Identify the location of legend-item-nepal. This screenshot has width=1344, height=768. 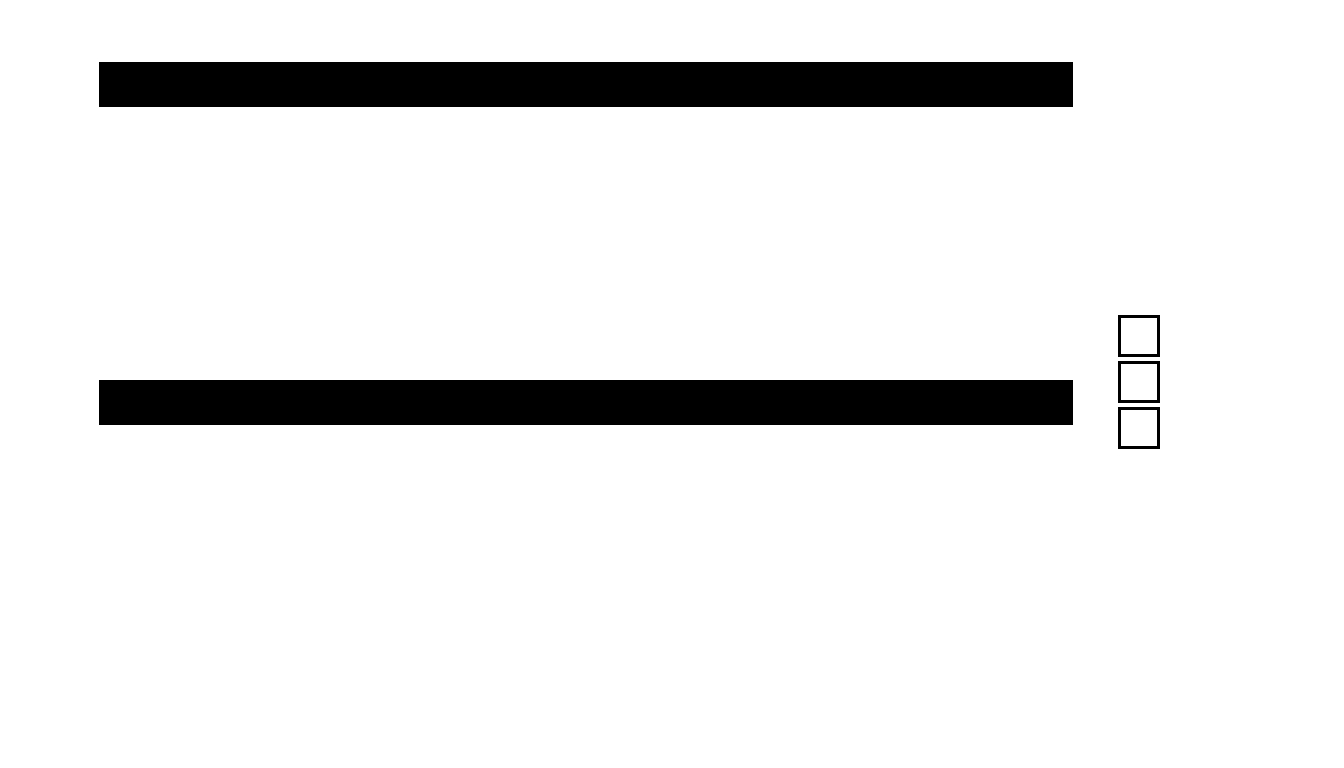
(1148, 382).